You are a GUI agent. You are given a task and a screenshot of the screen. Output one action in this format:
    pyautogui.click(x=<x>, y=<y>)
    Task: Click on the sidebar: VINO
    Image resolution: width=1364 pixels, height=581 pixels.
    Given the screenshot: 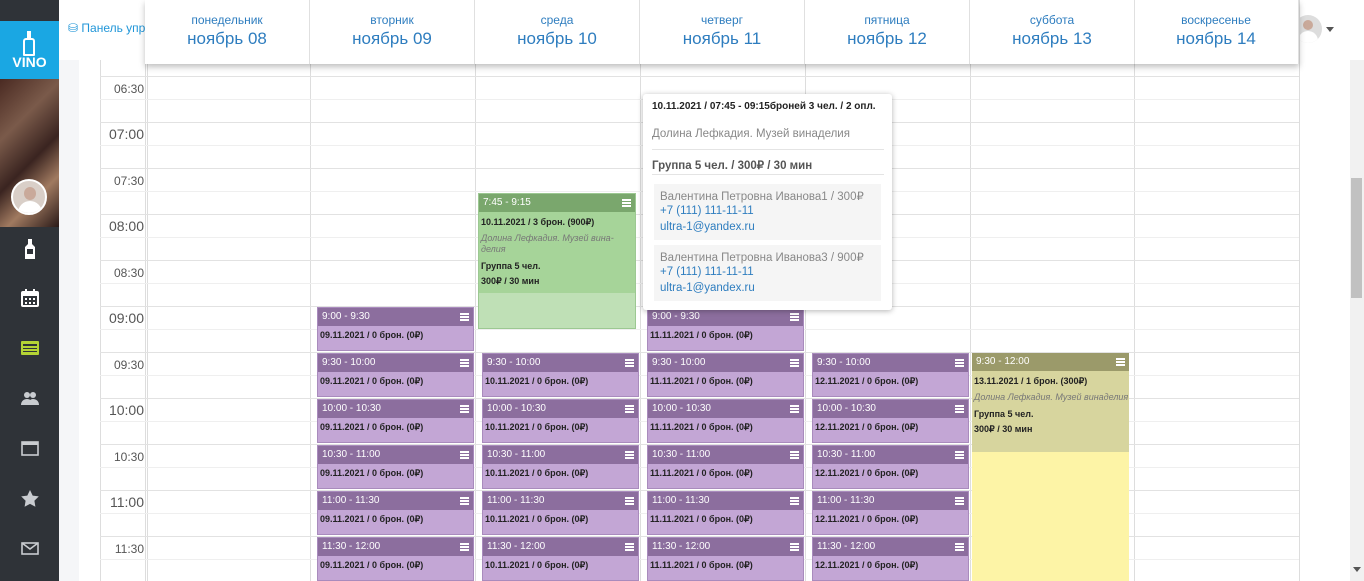 What is the action you would take?
    pyautogui.click(x=29, y=290)
    